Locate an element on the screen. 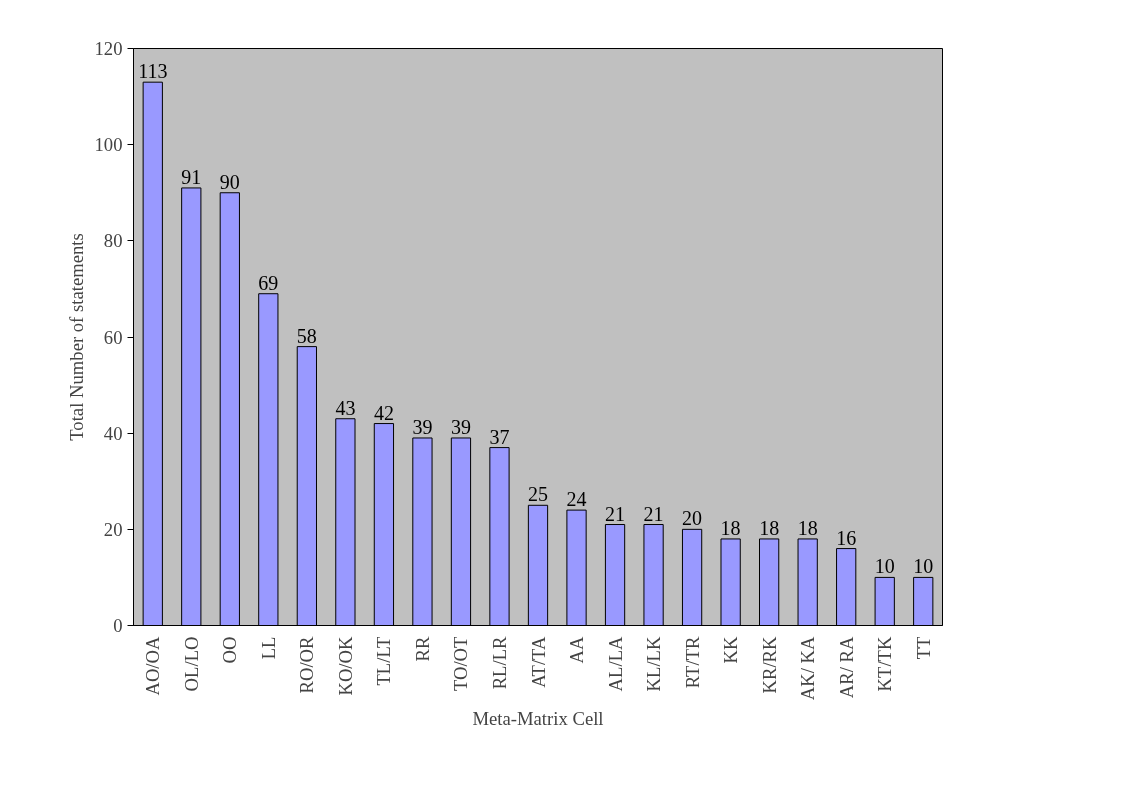 The height and width of the screenshot is (800, 1132). x-tick-label: TO/OT is located at coordinates (461, 663).